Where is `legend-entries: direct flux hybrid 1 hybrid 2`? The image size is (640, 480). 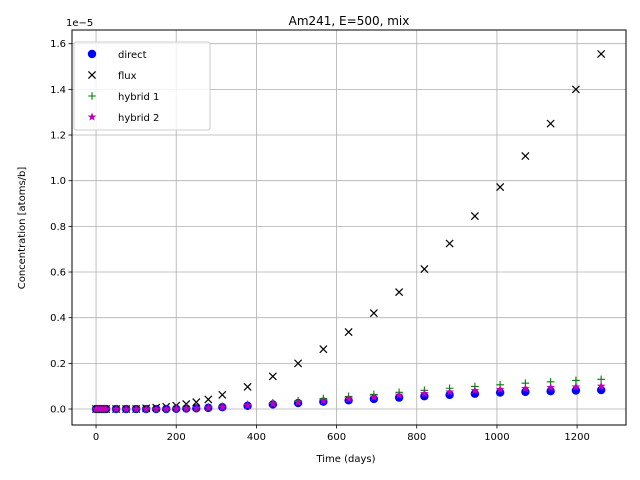
legend-entries: direct flux hybrid 1 hybrid 2 is located at coordinates (123, 86).